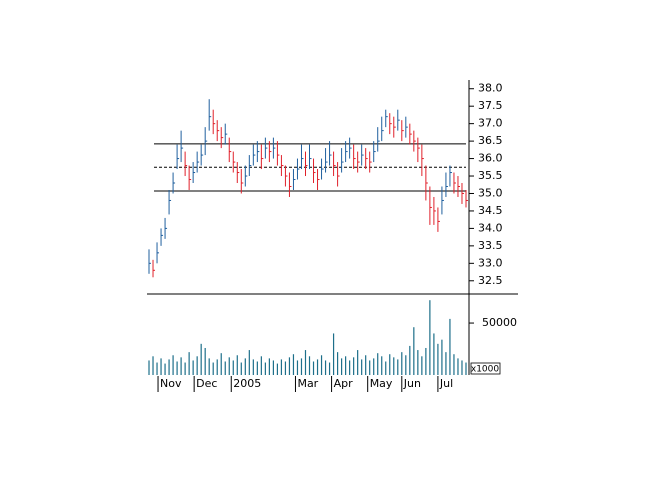 Image resolution: width=657 pixels, height=482 pixels. I want to click on y-tick-label: 32.5, so click(490, 280).